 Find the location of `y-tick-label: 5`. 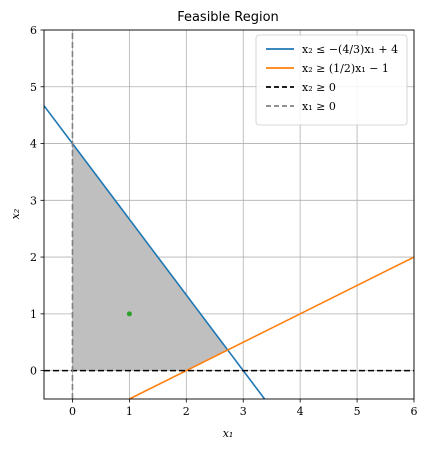

y-tick-label: 5 is located at coordinates (33, 87).